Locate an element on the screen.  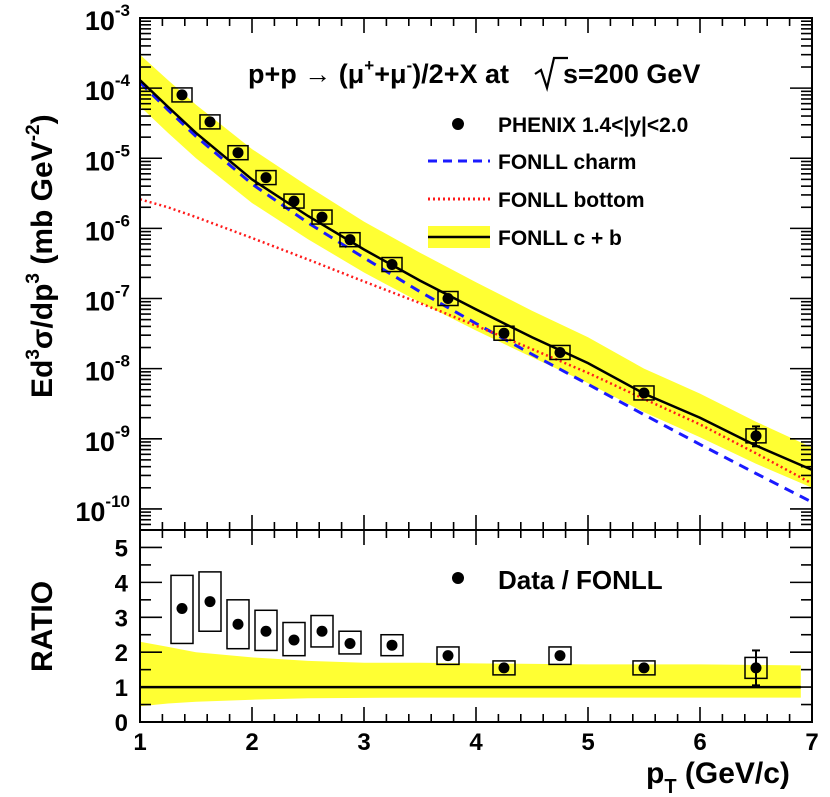
x-tick-labels: 1 2 3 4 5 6 7 is located at coordinates (475, 742).